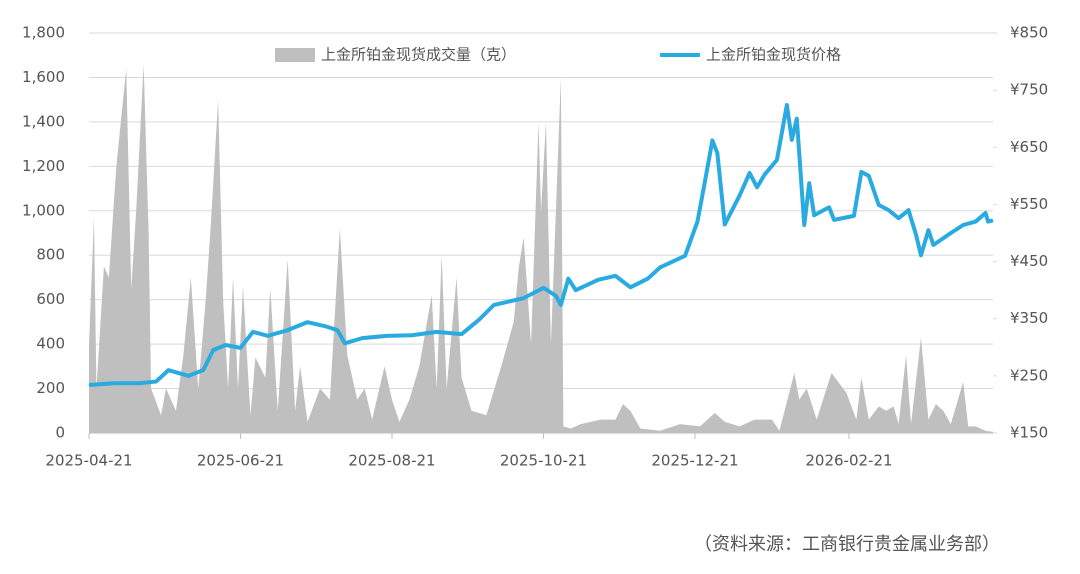 This screenshot has width=1080, height=574. I want to click on y-tick-label: 1,400, so click(43, 121).